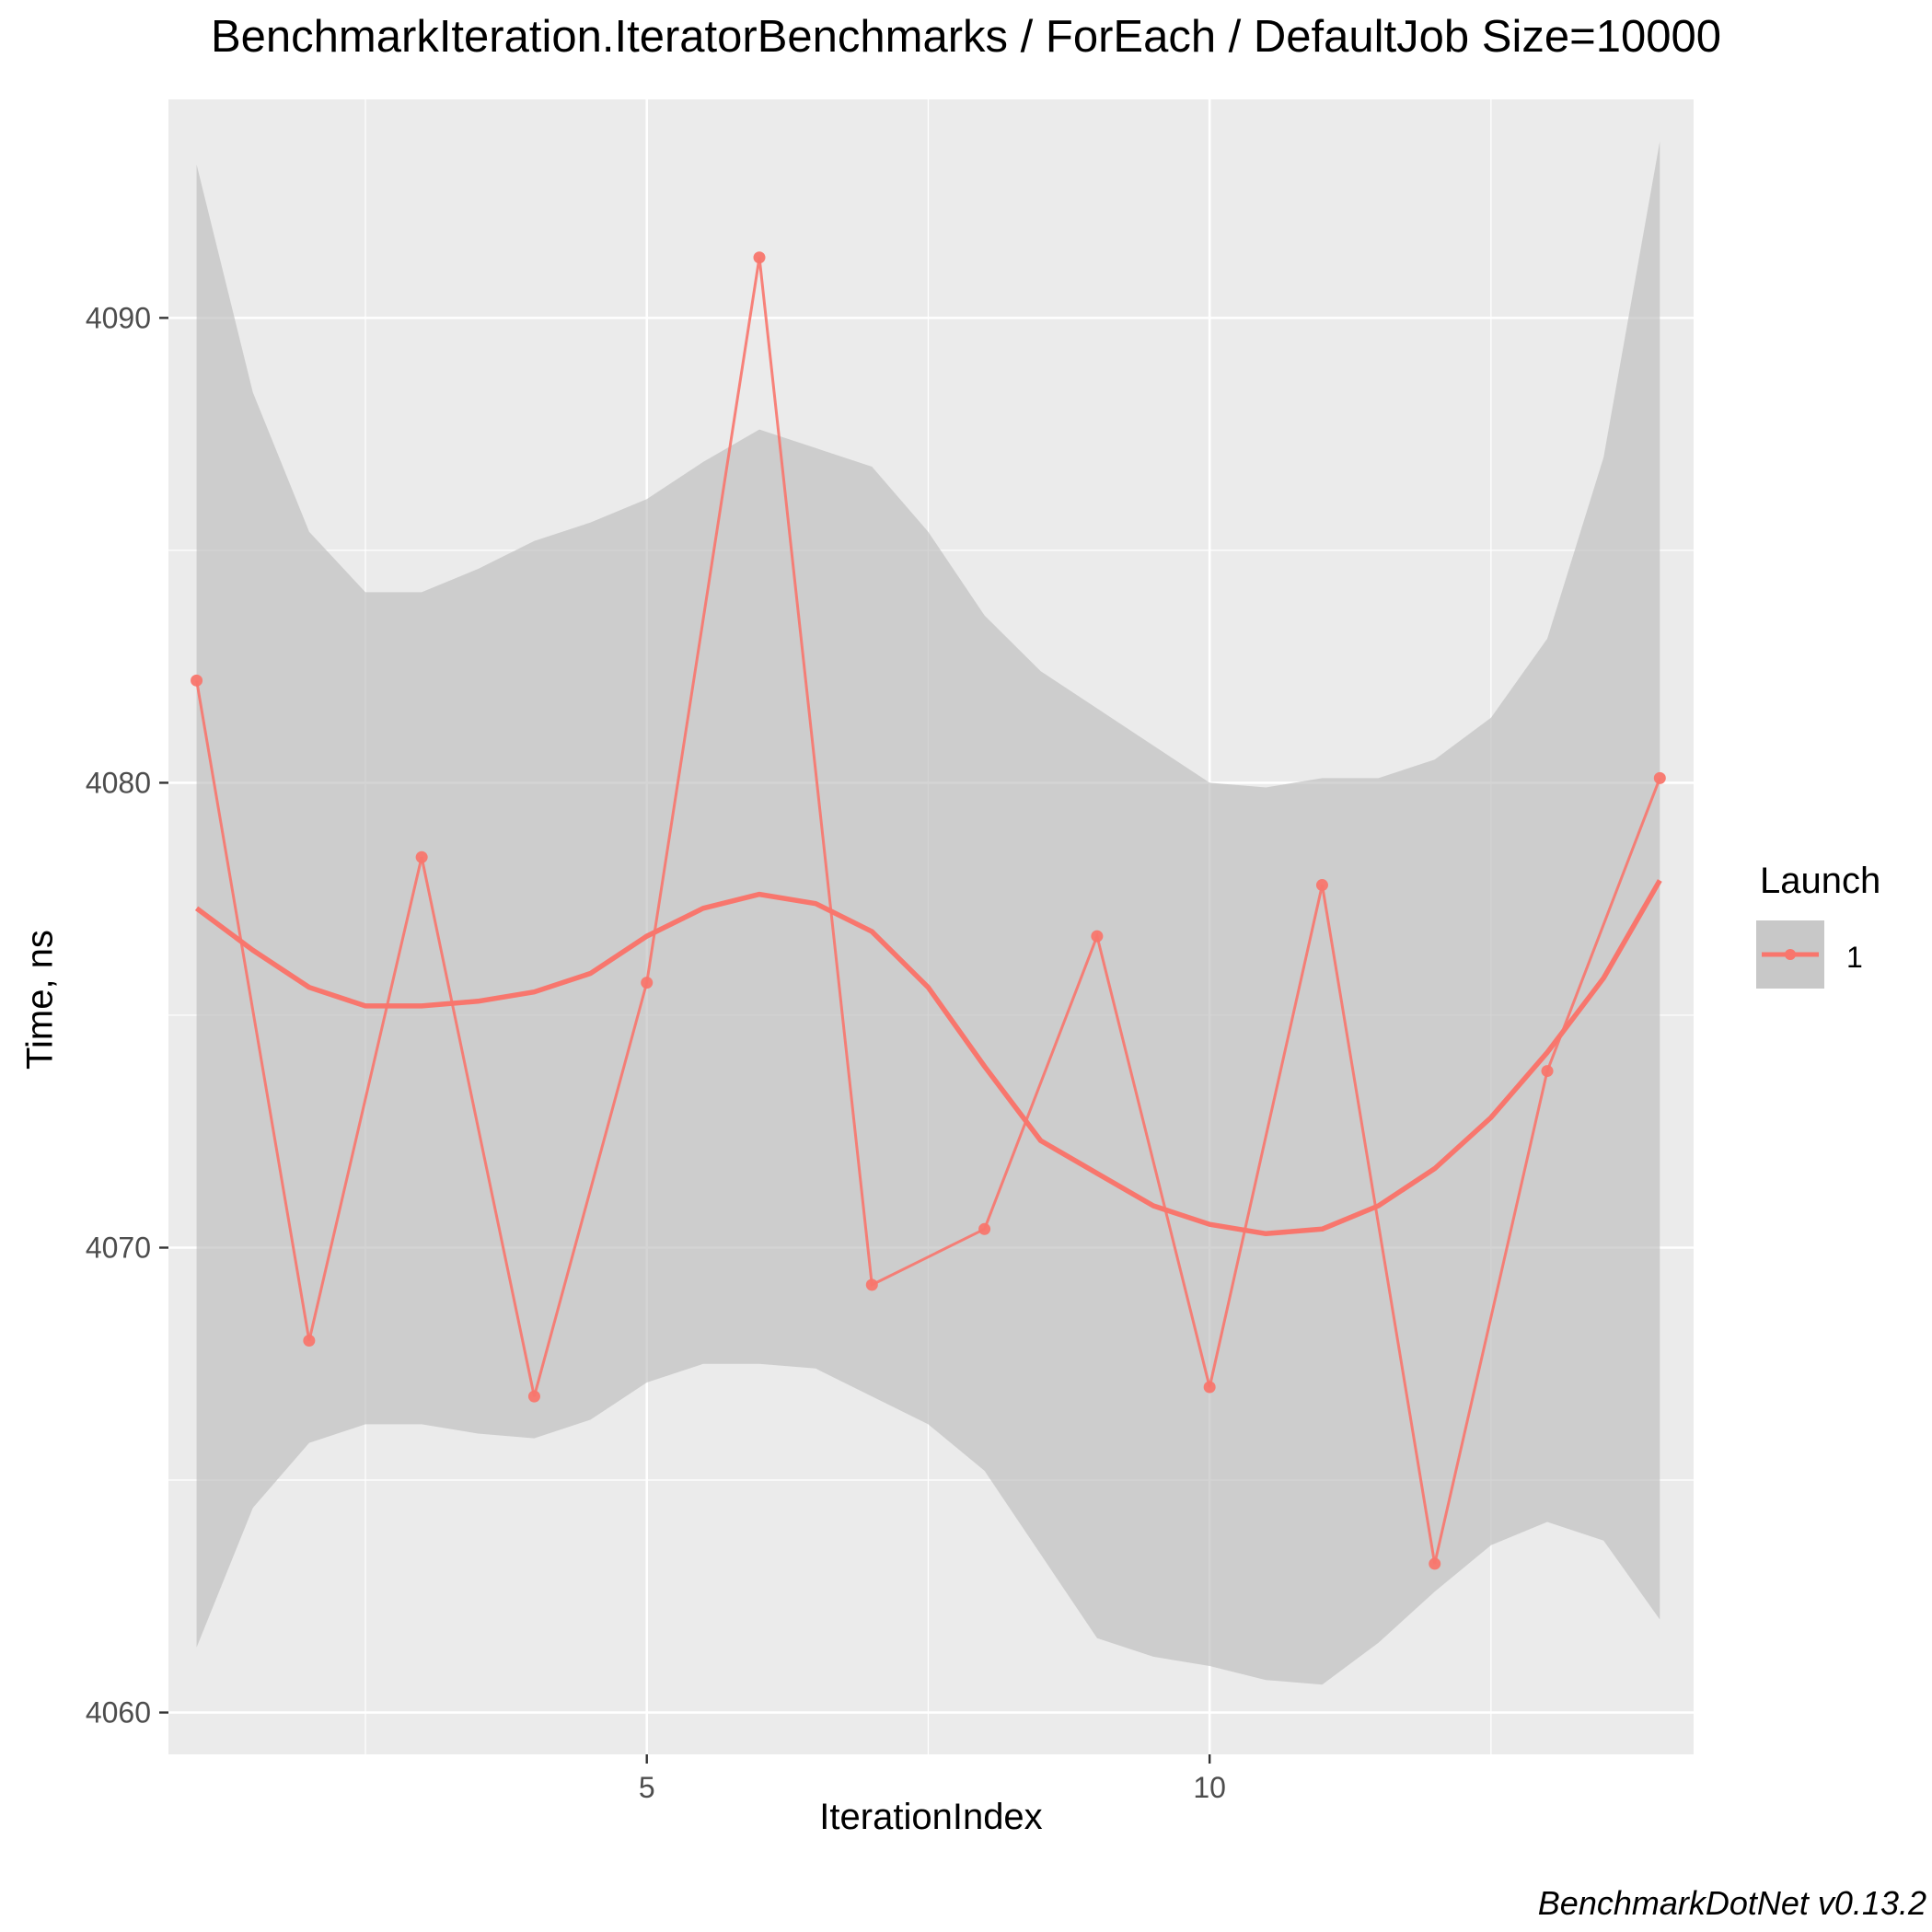 The image size is (1932, 1932). I want to click on x-tick-label: 5, so click(647, 1788).